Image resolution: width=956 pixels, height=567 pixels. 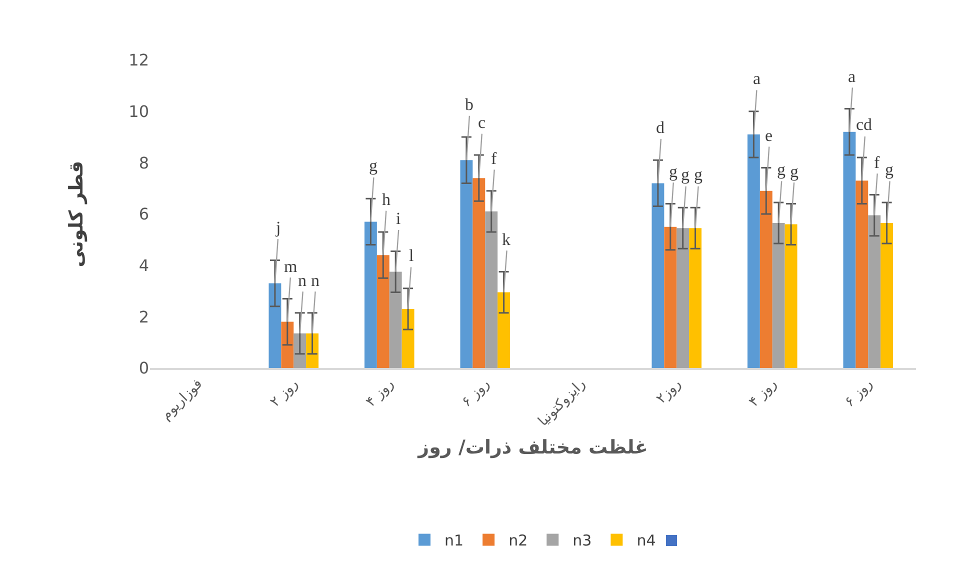 What do you see at coordinates (582, 541) in the screenshot?
I see `legend-label: n3` at bounding box center [582, 541].